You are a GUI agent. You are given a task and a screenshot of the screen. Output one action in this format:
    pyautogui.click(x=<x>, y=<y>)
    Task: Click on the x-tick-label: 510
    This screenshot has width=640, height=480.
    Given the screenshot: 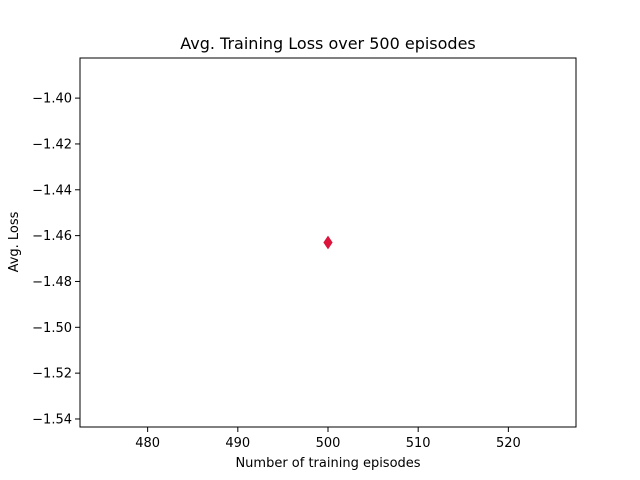 What is the action you would take?
    pyautogui.click(x=418, y=443)
    